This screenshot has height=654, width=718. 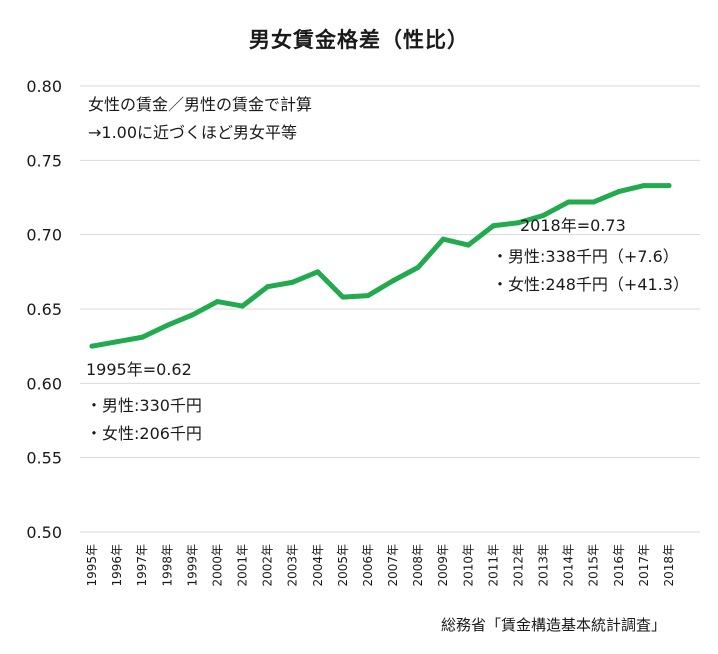 I want to click on x-tick-label: 2017年, so click(x=644, y=565).